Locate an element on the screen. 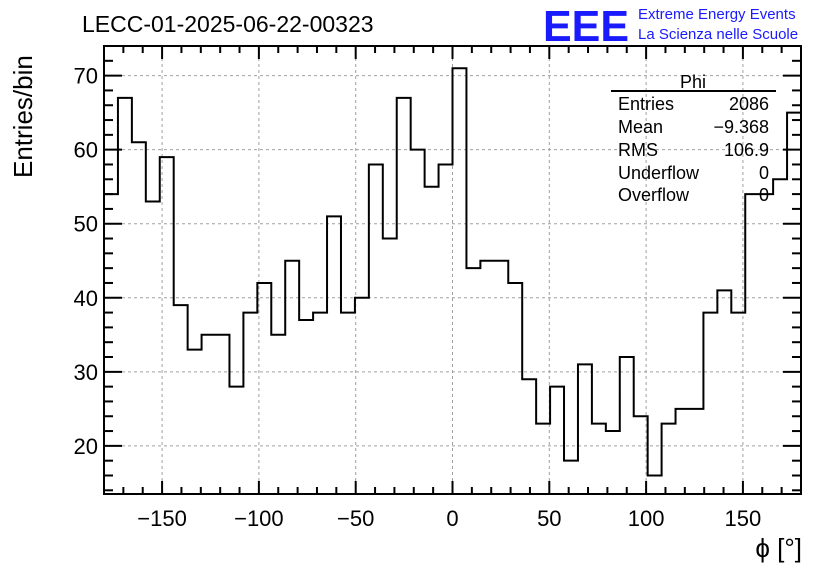 This screenshot has height=572, width=836. y-tick-label: 40 is located at coordinates (86, 298).